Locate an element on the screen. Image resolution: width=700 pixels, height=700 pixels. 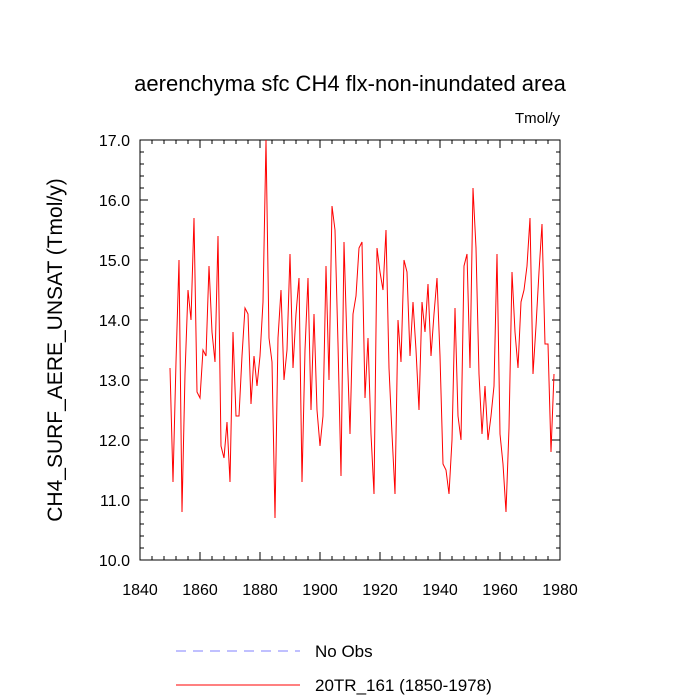
legend-label-20tr-161: 20TR_161 (1850-1978) is located at coordinates (403, 685).